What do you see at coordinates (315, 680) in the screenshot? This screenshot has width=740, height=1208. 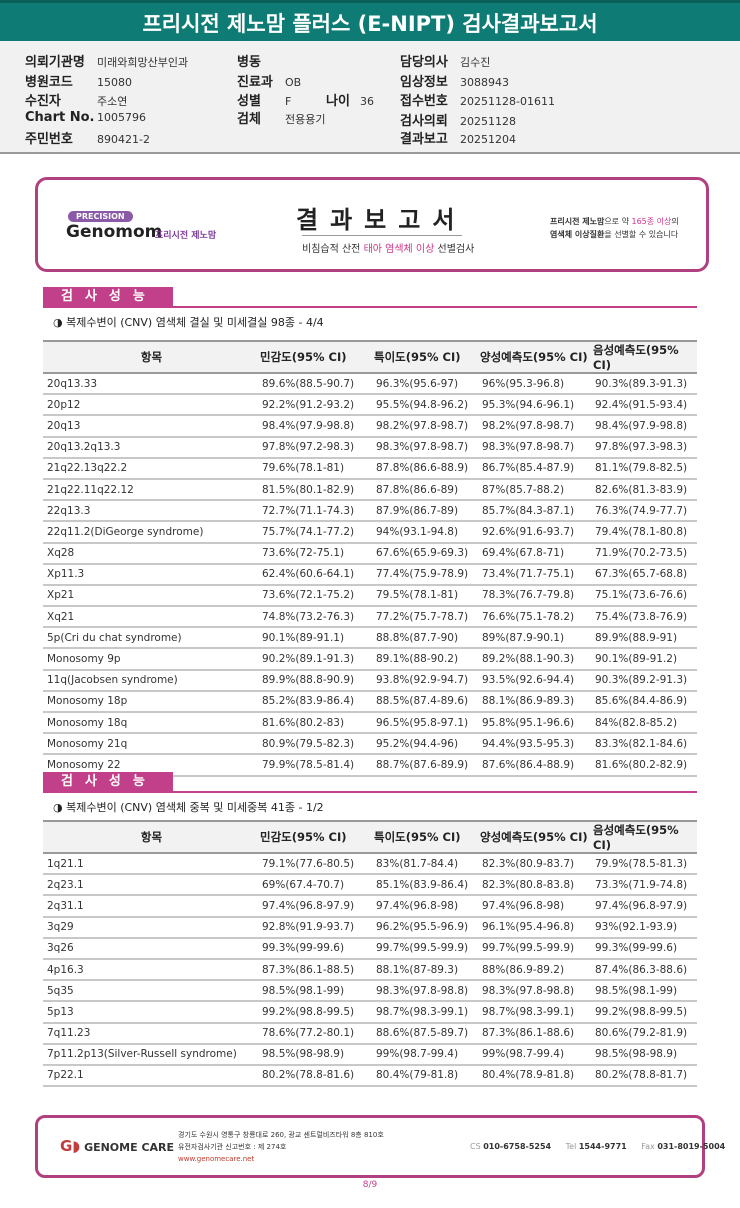 I see `table-cell: 89.9%(88.8-90.9)` at bounding box center [315, 680].